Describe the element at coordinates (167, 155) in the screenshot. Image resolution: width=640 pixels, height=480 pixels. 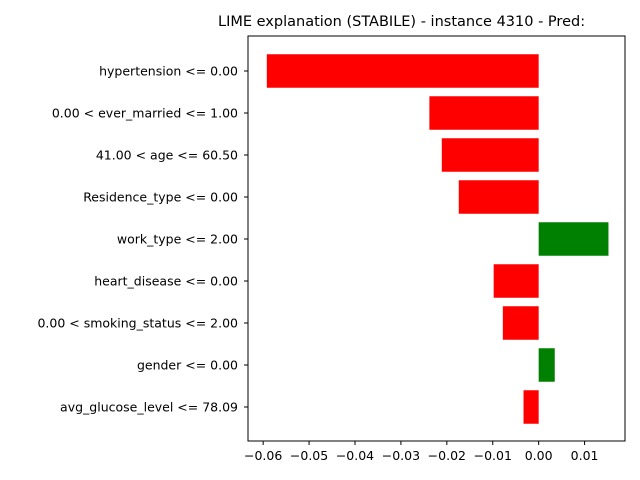
I see `y-tick-label: 41.00 < age <= 60.50` at that location.